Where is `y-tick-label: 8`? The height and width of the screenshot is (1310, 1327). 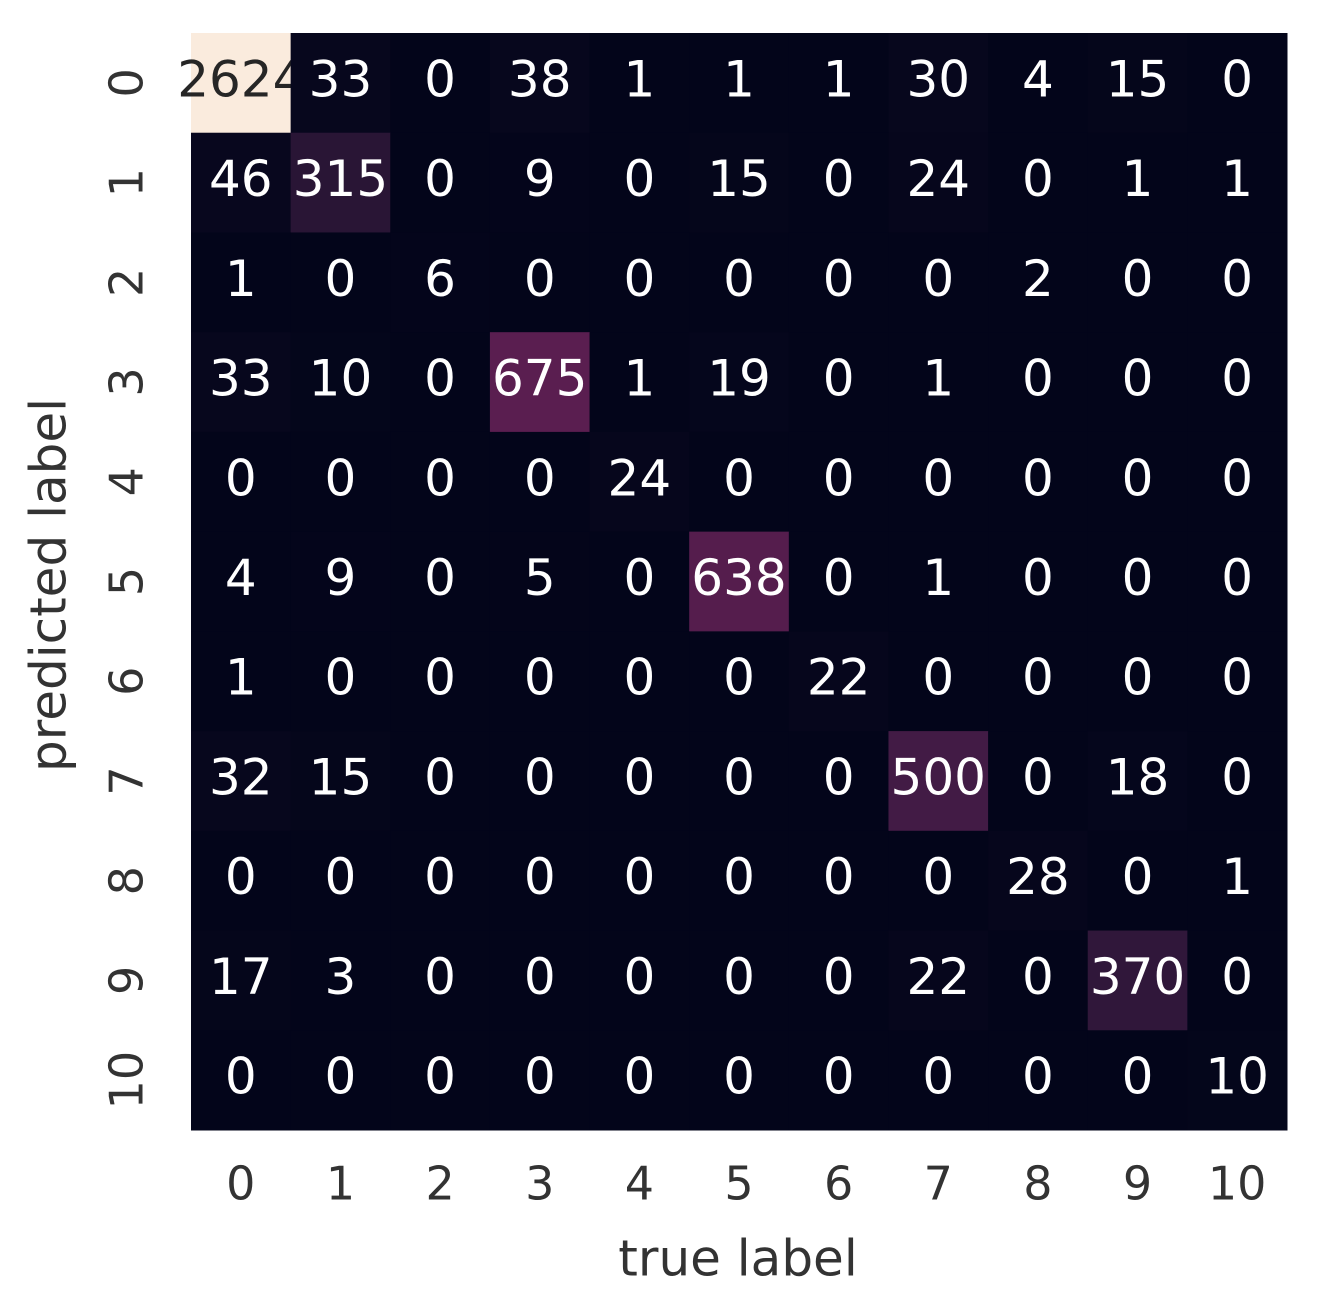 y-tick-label: 8 is located at coordinates (127, 880).